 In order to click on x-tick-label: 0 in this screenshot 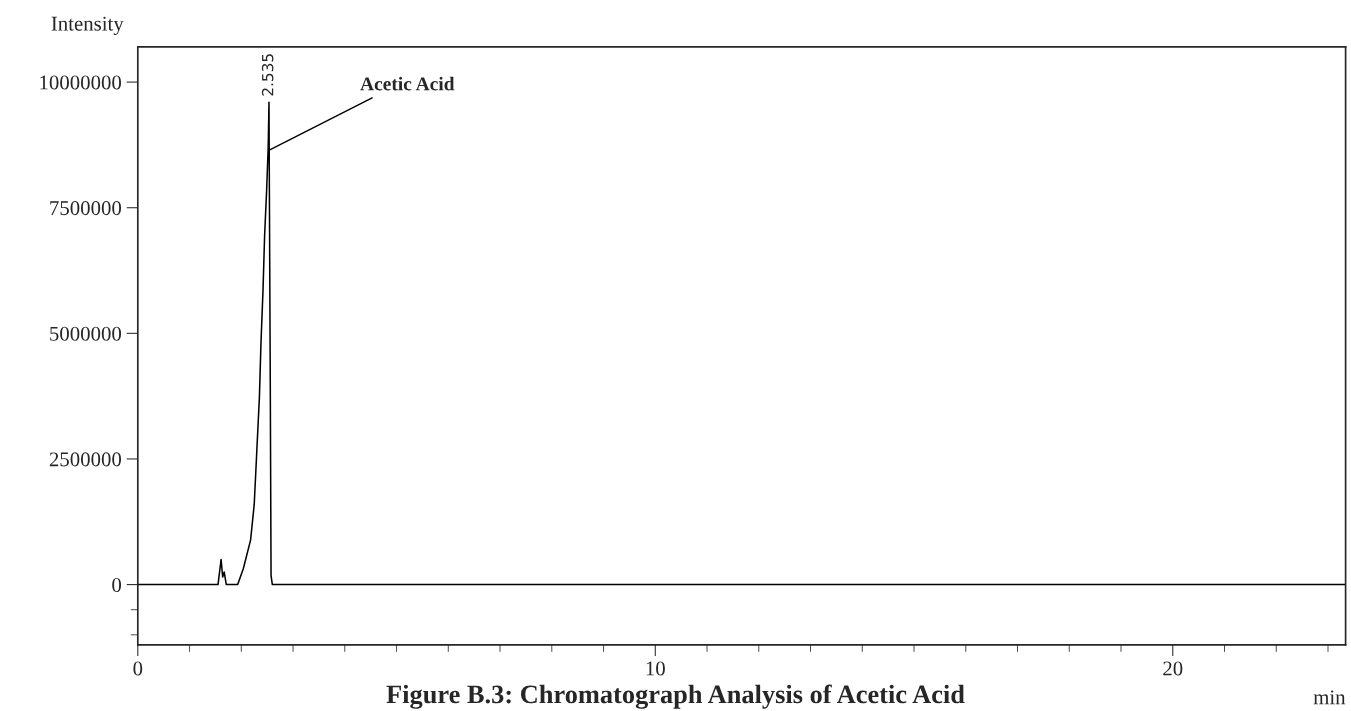, I will do `click(138, 668)`.